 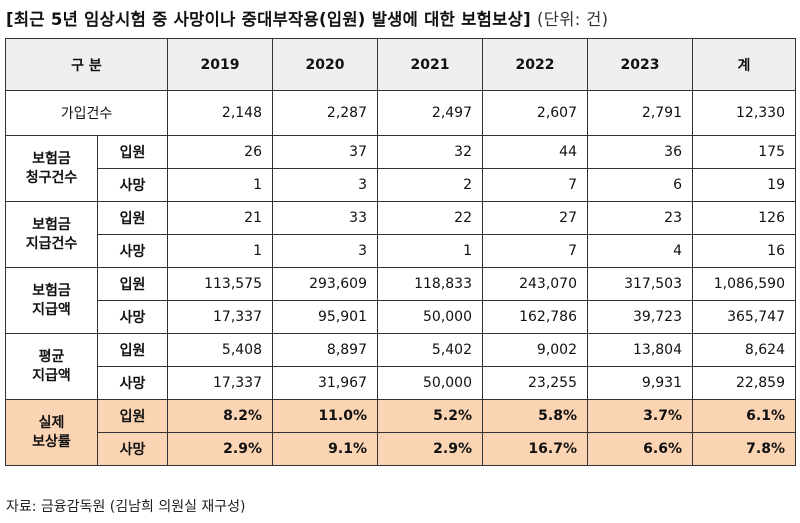 What do you see at coordinates (640, 113) in the screenshot?
I see `cell: 2,791` at bounding box center [640, 113].